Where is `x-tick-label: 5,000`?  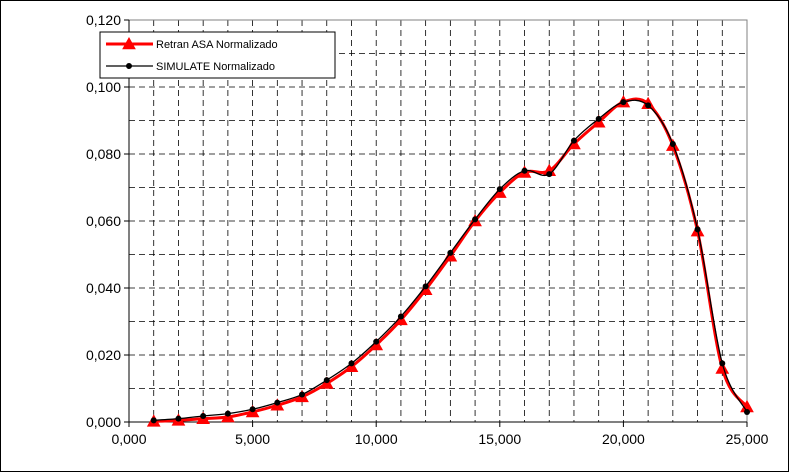 x-tick-label: 5,000 is located at coordinates (252, 439).